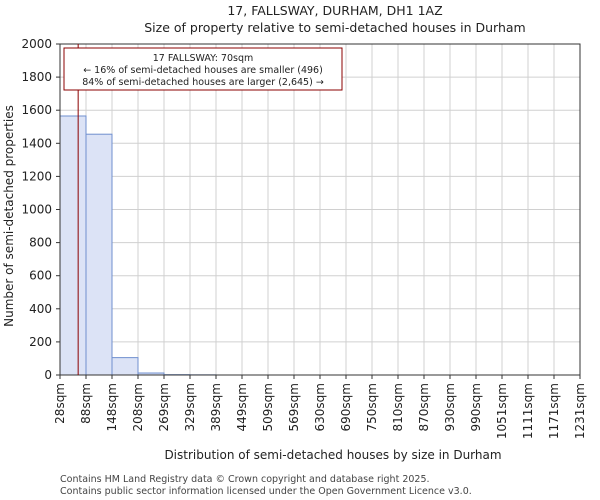 This screenshot has width=600, height=500. What do you see at coordinates (528, 411) in the screenshot?
I see `x-tick-label: 1111sqm` at bounding box center [528, 411].